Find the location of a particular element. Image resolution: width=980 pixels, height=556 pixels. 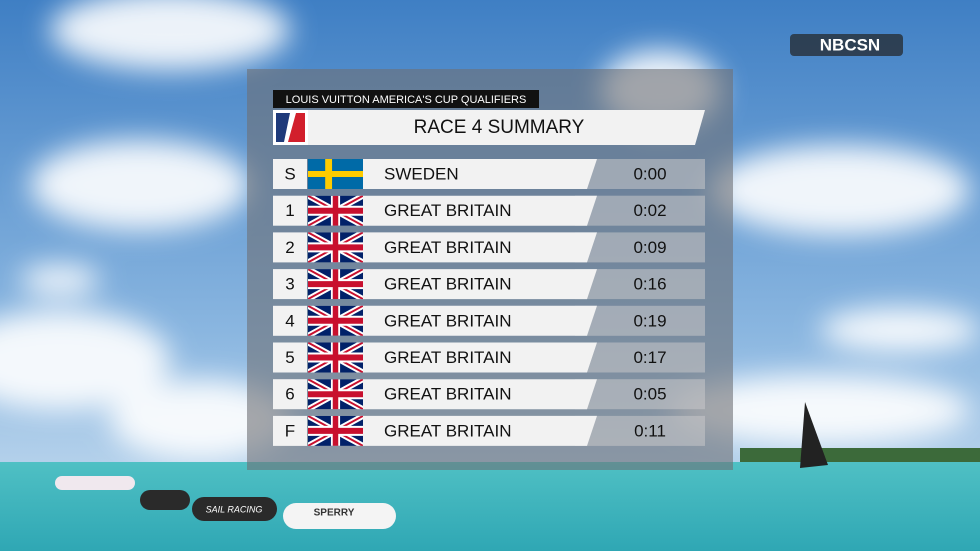

row-mark: S is located at coordinates (289, 173).